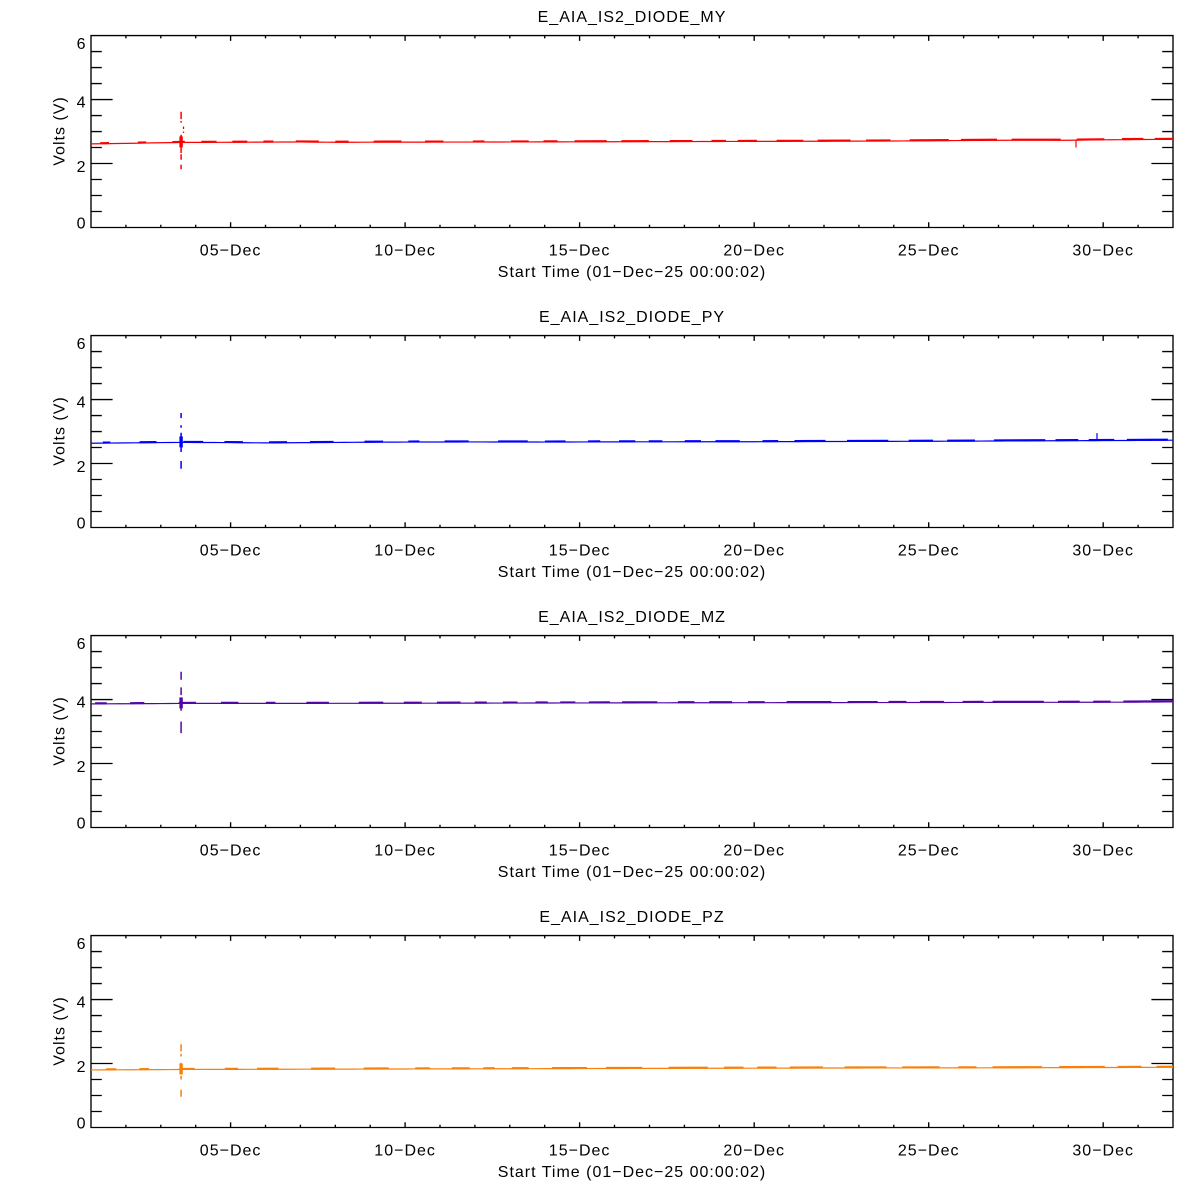  Describe the element at coordinates (632, 617) in the screenshot. I see `svg-text: E_AIA_IS2_DIODE_MZ` at that location.